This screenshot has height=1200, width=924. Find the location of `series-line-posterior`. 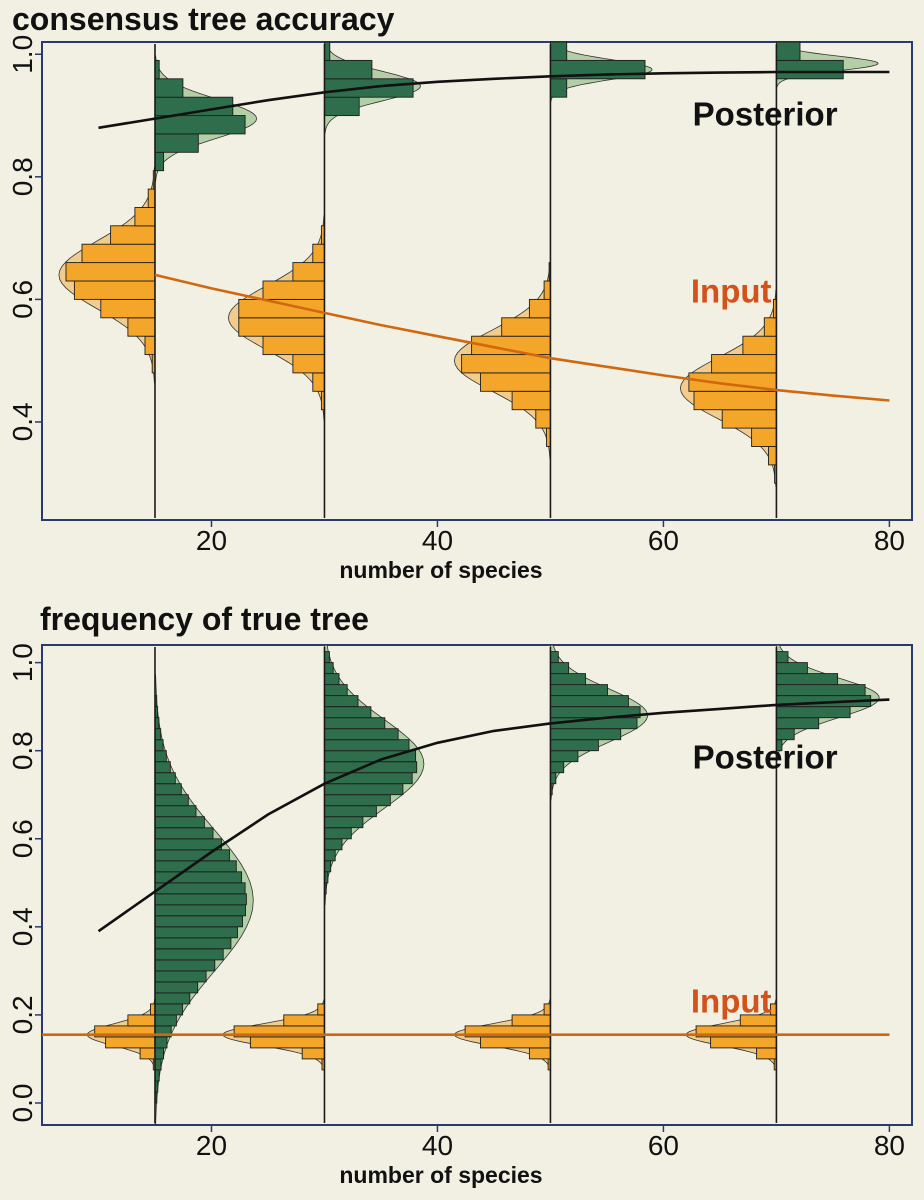

series-line-posterior is located at coordinates (494, 100).